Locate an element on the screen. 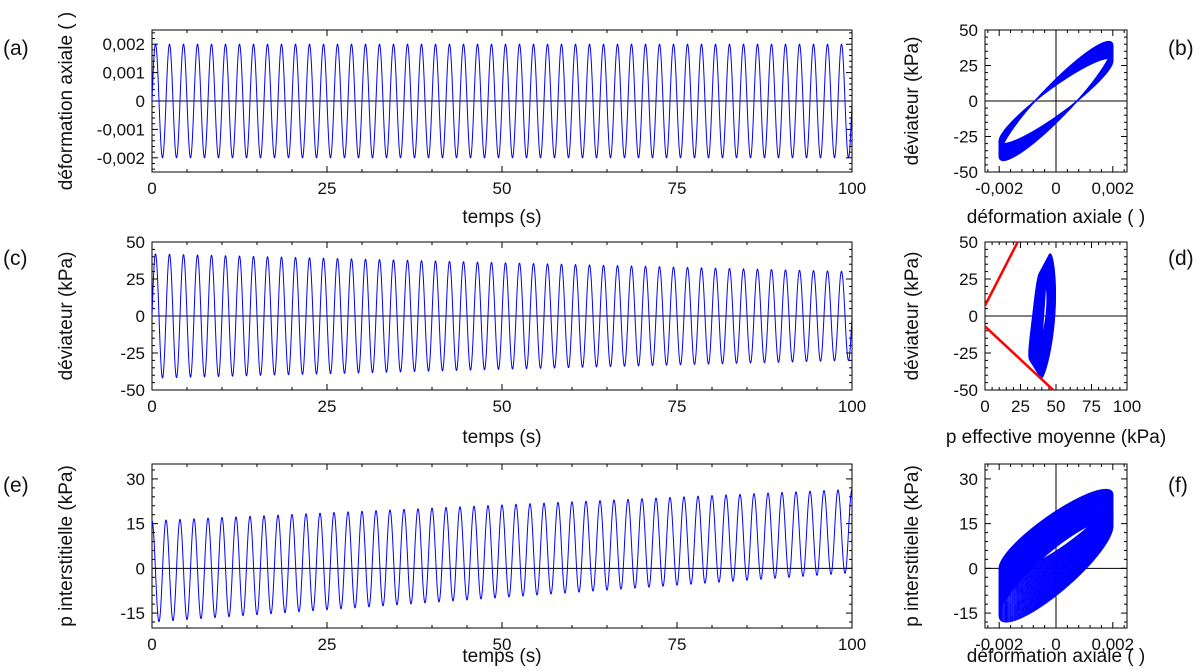 The width and height of the screenshot is (1200, 672). panel-letter: (e) is located at coordinates (16, 485).